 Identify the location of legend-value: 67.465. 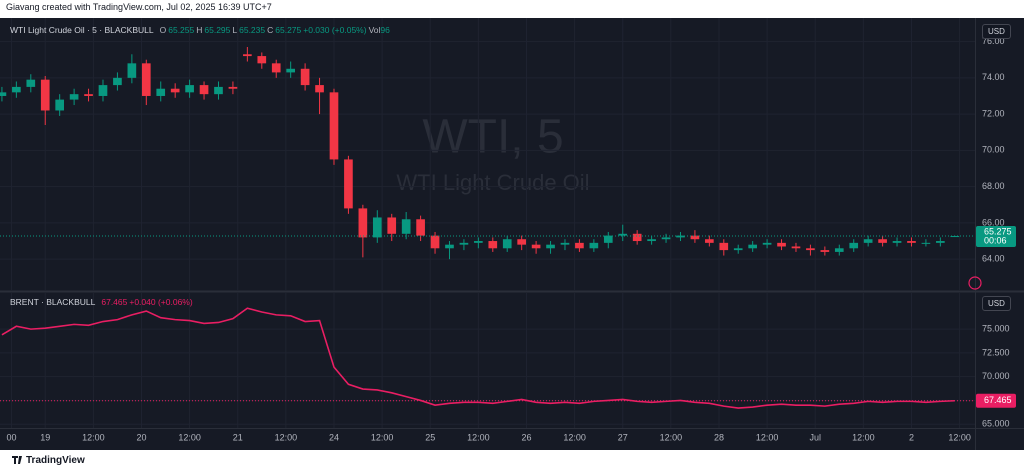
(114, 302).